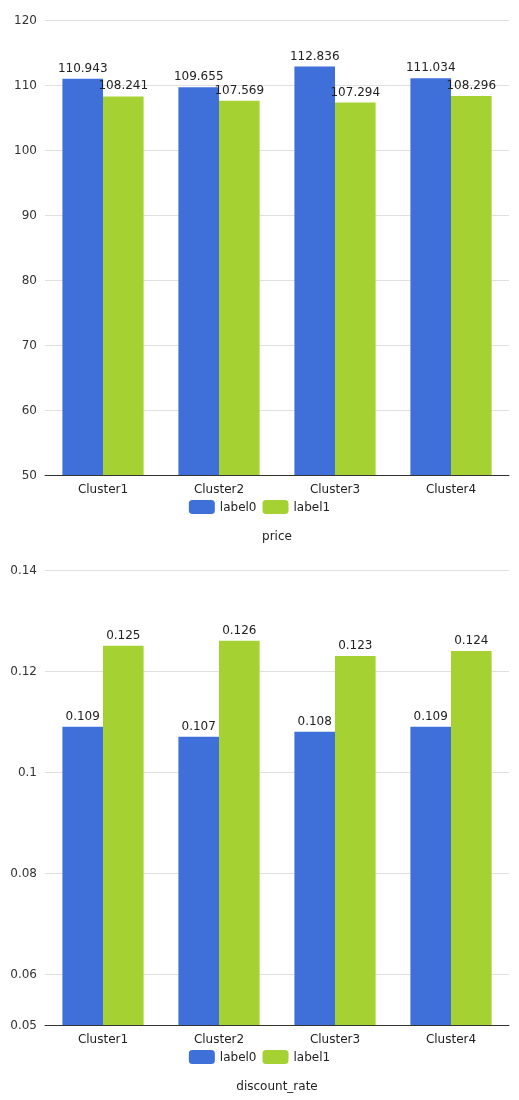  What do you see at coordinates (29, 280) in the screenshot?
I see `y-tick-label: 80` at bounding box center [29, 280].